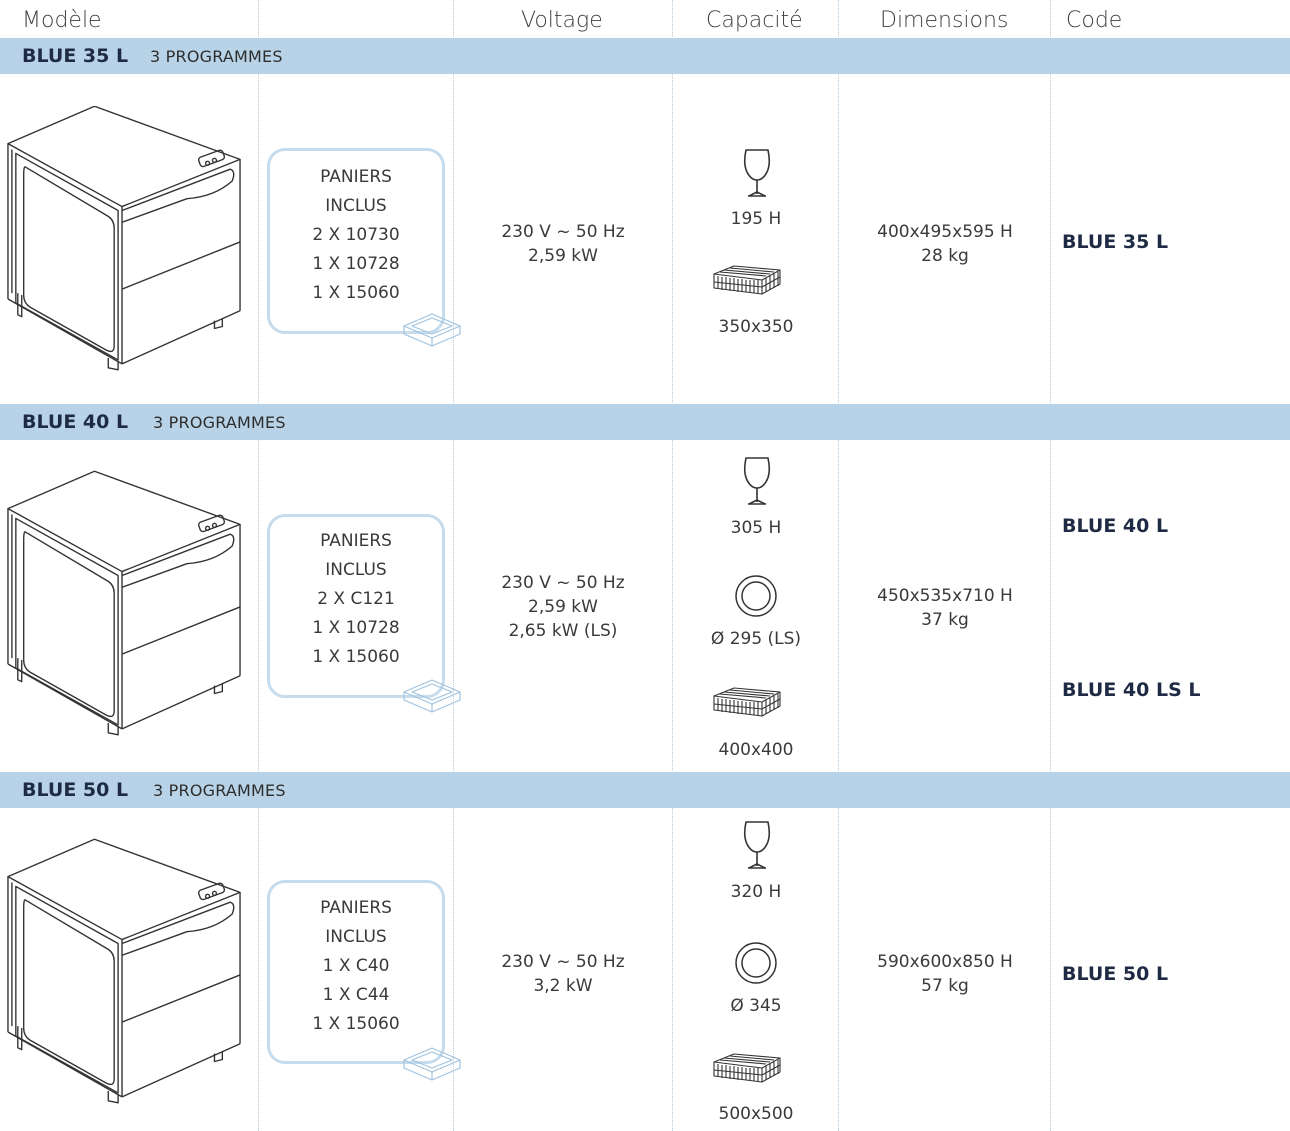  Describe the element at coordinates (754, 20) in the screenshot. I see `column-header-capacity: Capacité` at that location.